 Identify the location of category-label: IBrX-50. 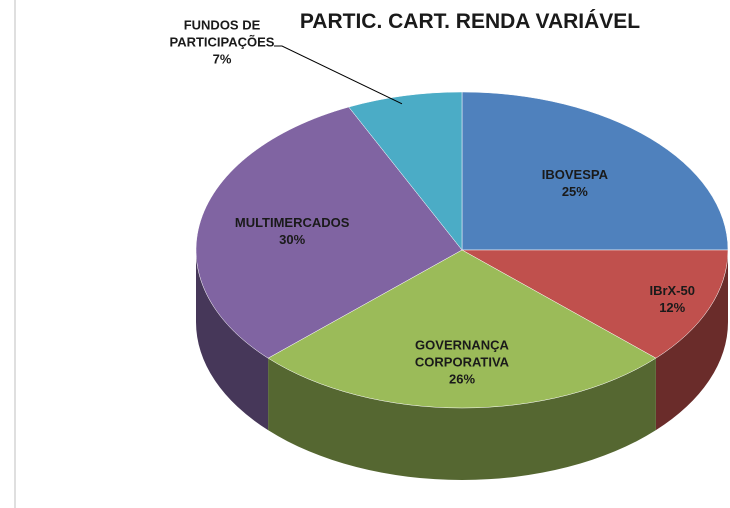
(672, 291).